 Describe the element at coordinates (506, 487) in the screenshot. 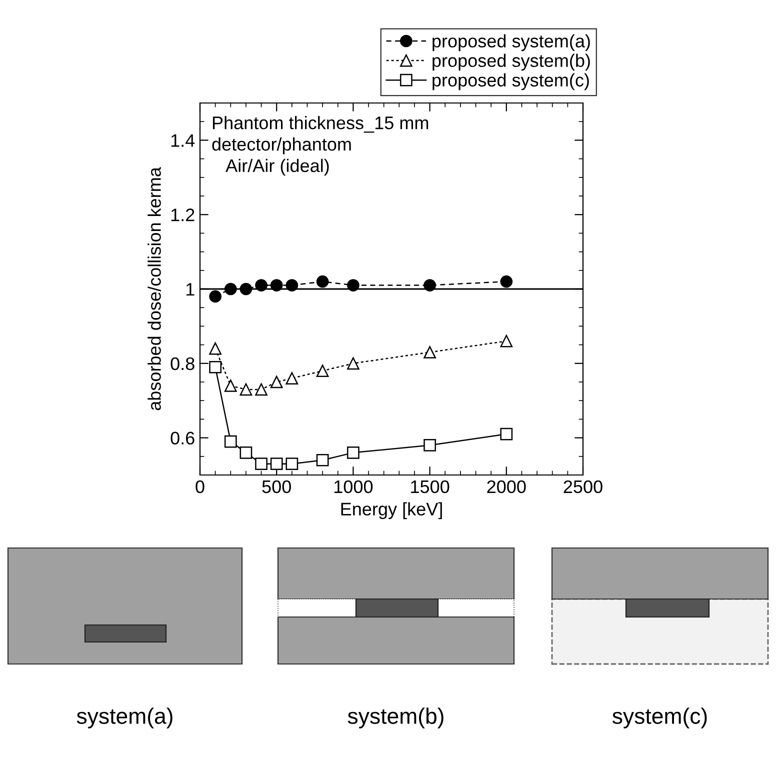

I see `x-tick-label: 2000` at that location.